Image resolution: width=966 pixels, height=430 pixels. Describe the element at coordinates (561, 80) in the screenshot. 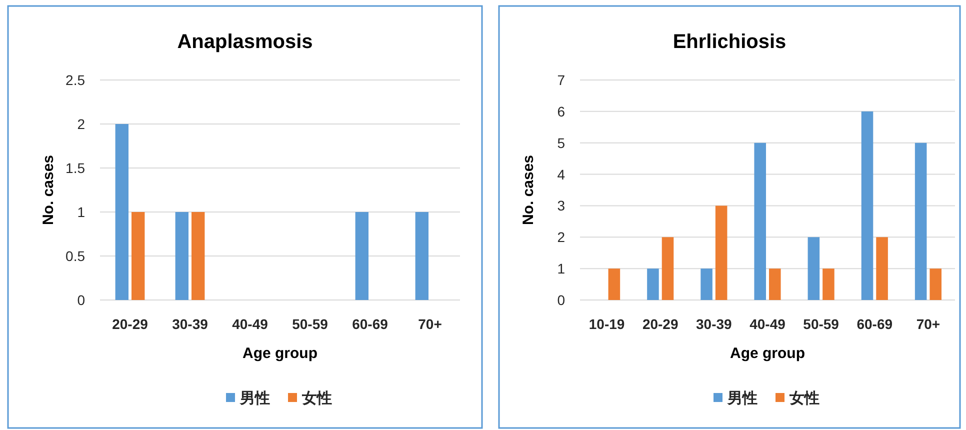

I see `y-tick-label: 7` at that location.